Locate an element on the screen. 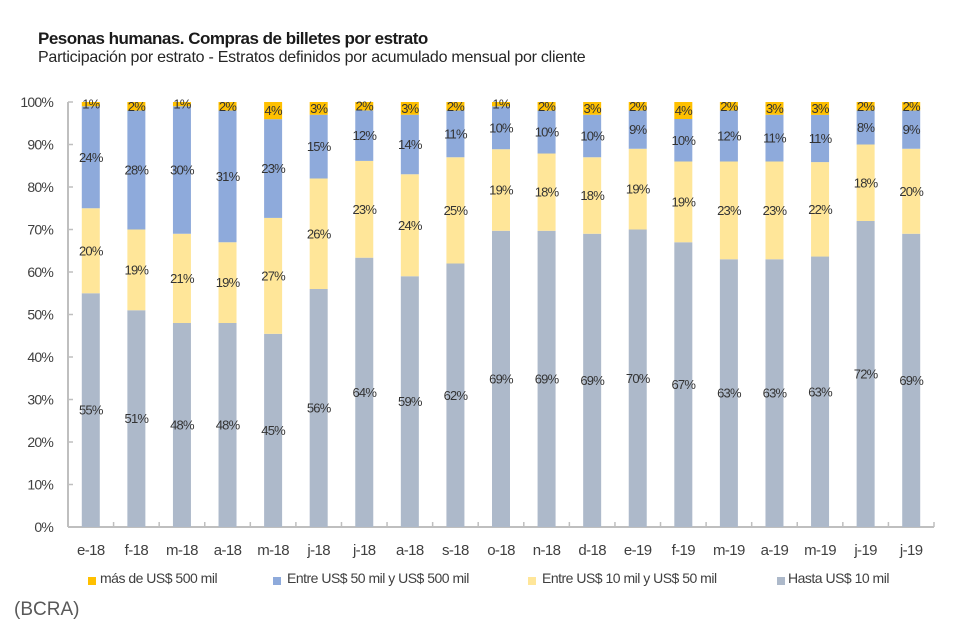  data-label-entre-us-10-mil-y-us-50-mil-10: 18% is located at coordinates (547, 192).